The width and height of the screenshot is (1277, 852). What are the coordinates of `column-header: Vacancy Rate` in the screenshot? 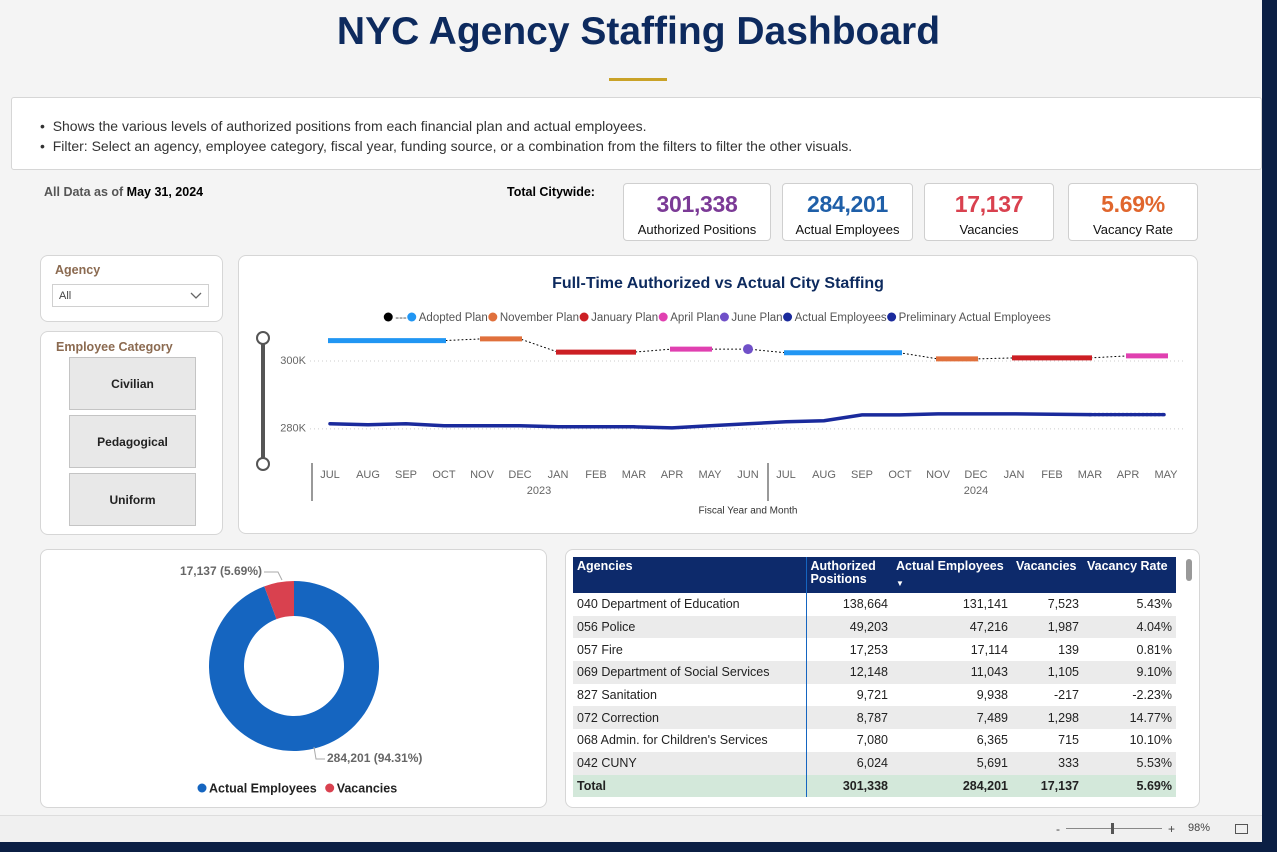 It's located at (1129, 575).